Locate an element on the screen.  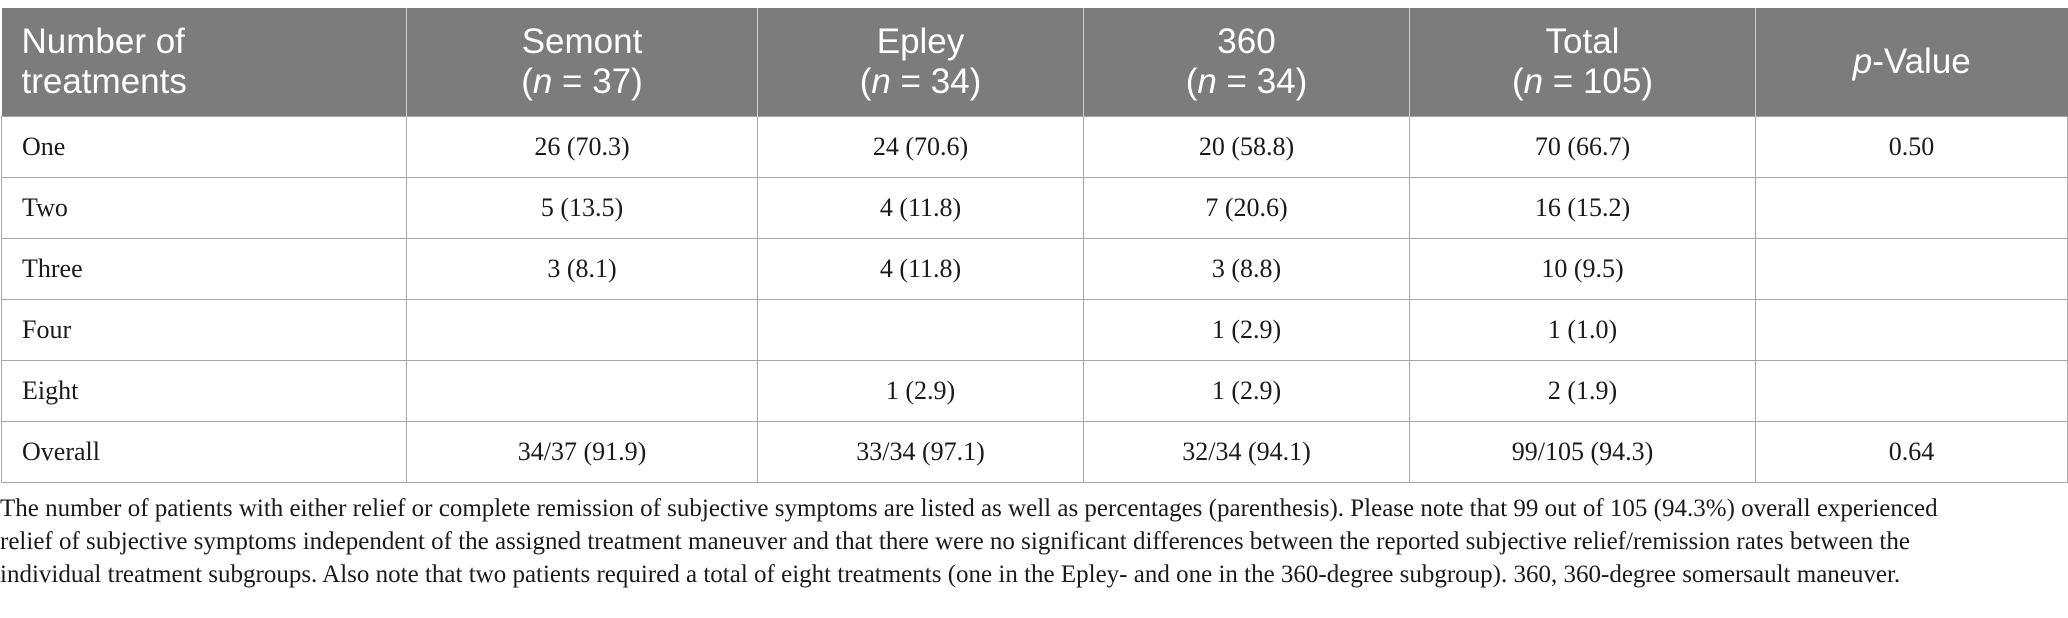
header-line: 360 is located at coordinates (1246, 41).